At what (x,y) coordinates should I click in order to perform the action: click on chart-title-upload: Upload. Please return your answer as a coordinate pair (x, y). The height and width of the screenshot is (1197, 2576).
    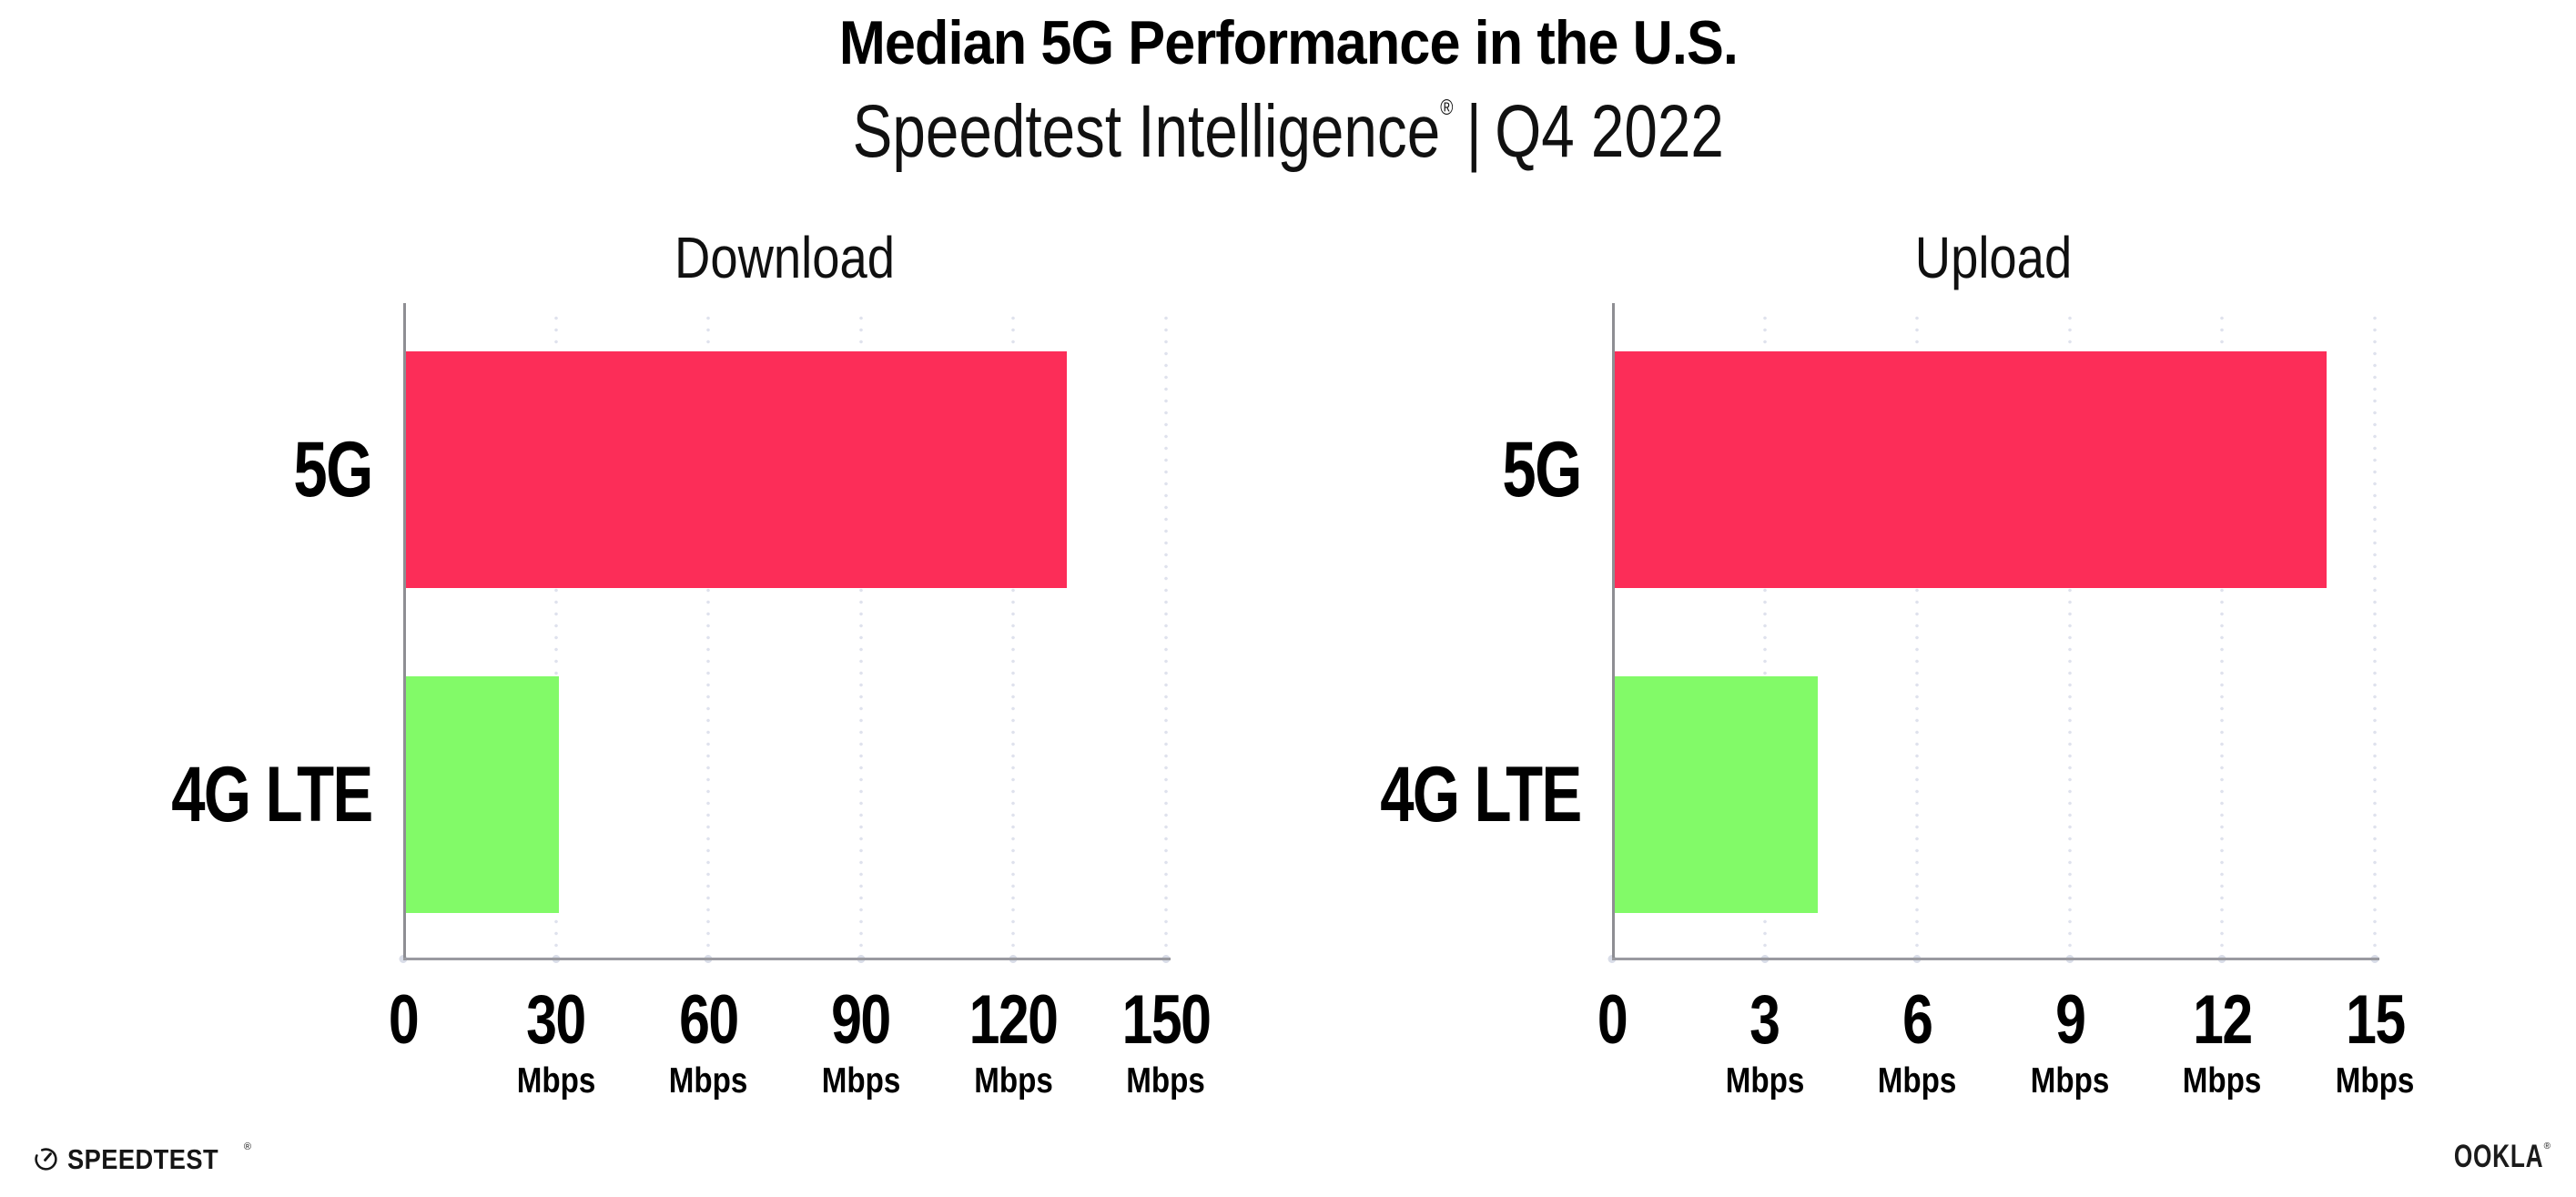
    Looking at the image, I should click on (1993, 258).